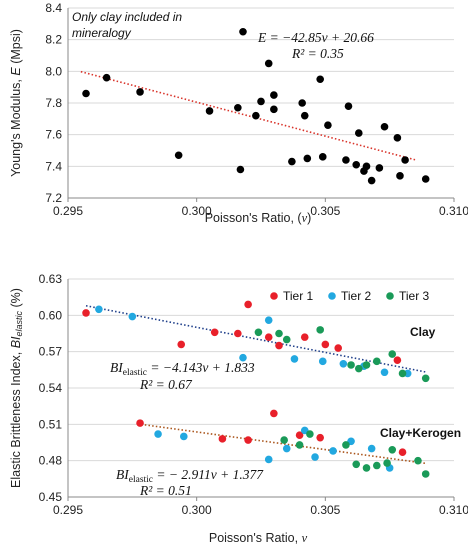 Image resolution: width=468 pixels, height=550 pixels. Describe the element at coordinates (197, 211) in the screenshot. I see `top-x-tick-label: 0.300` at that location.